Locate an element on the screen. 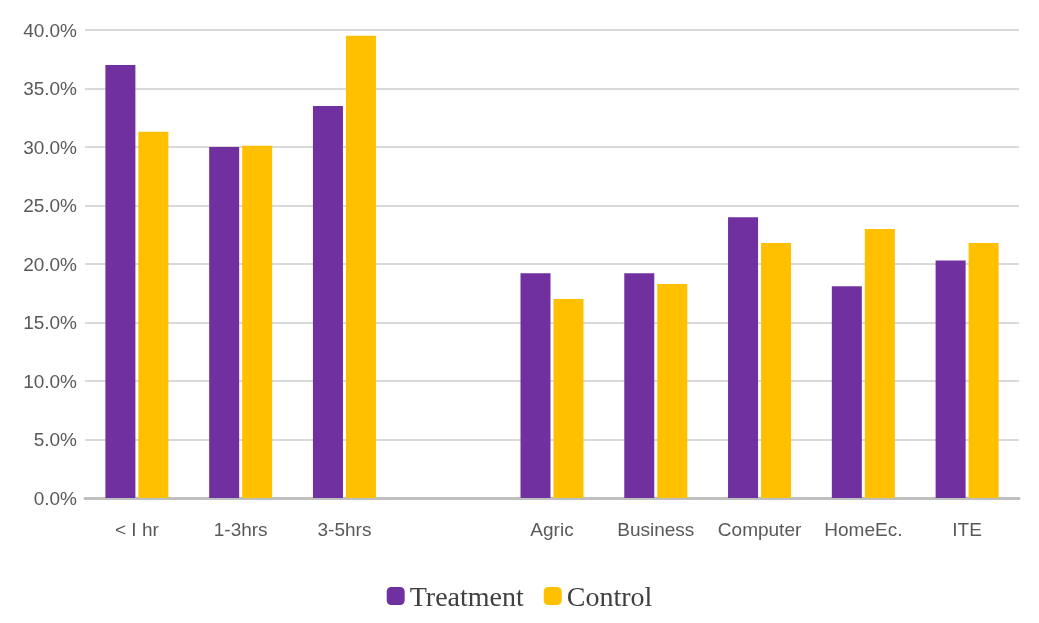 Image resolution: width=1039 pixels, height=623 pixels. y-tick-label: 40.0% is located at coordinates (50, 30).